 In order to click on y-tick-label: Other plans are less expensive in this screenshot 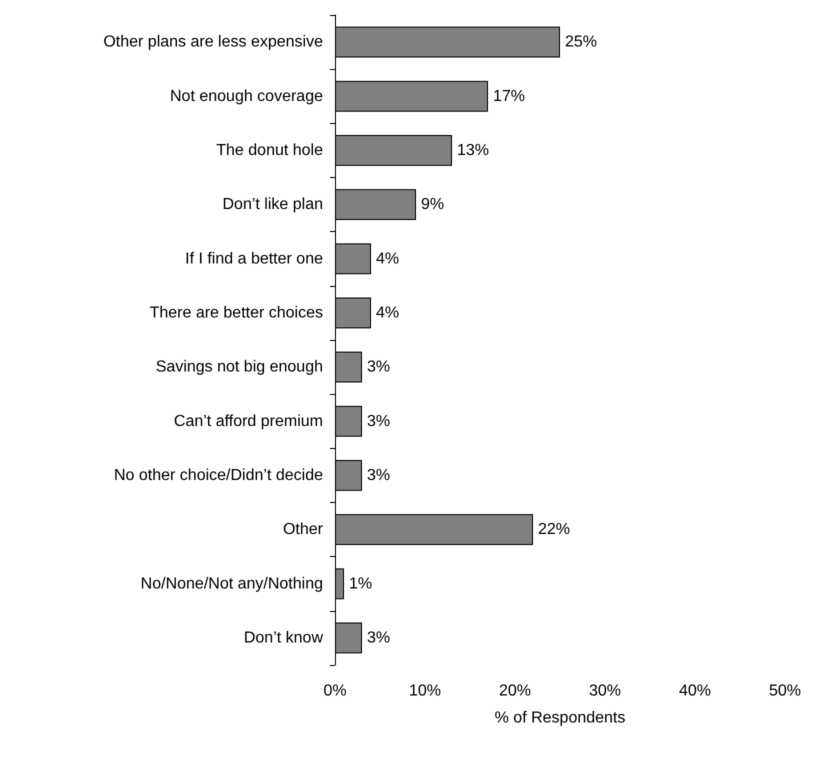, I will do `click(213, 42)`.